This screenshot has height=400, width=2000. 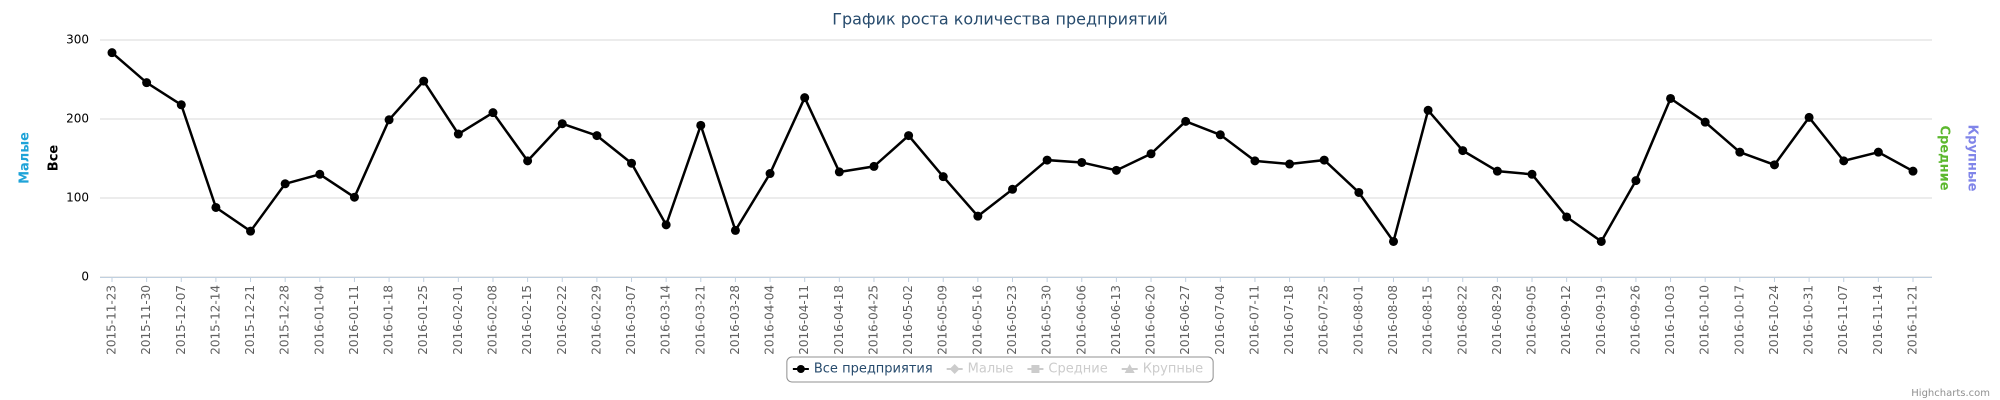 What do you see at coordinates (354, 320) in the screenshot?
I see `x-tick-label: 2016-01-11` at bounding box center [354, 320].